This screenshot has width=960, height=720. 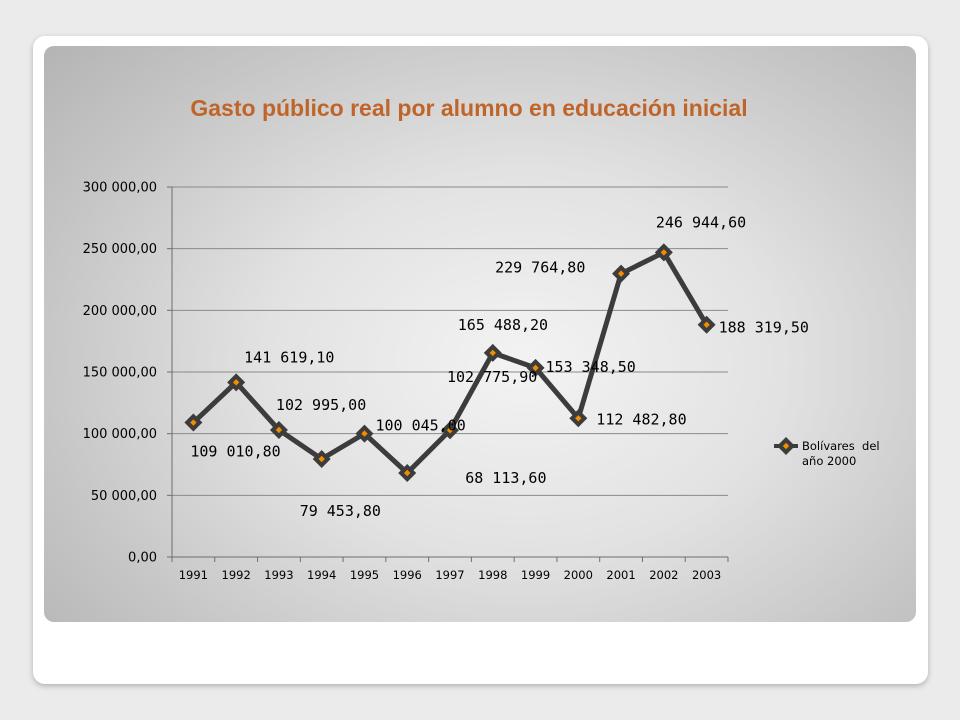 What do you see at coordinates (620, 575) in the screenshot?
I see `x-tick-label: 2001` at bounding box center [620, 575].